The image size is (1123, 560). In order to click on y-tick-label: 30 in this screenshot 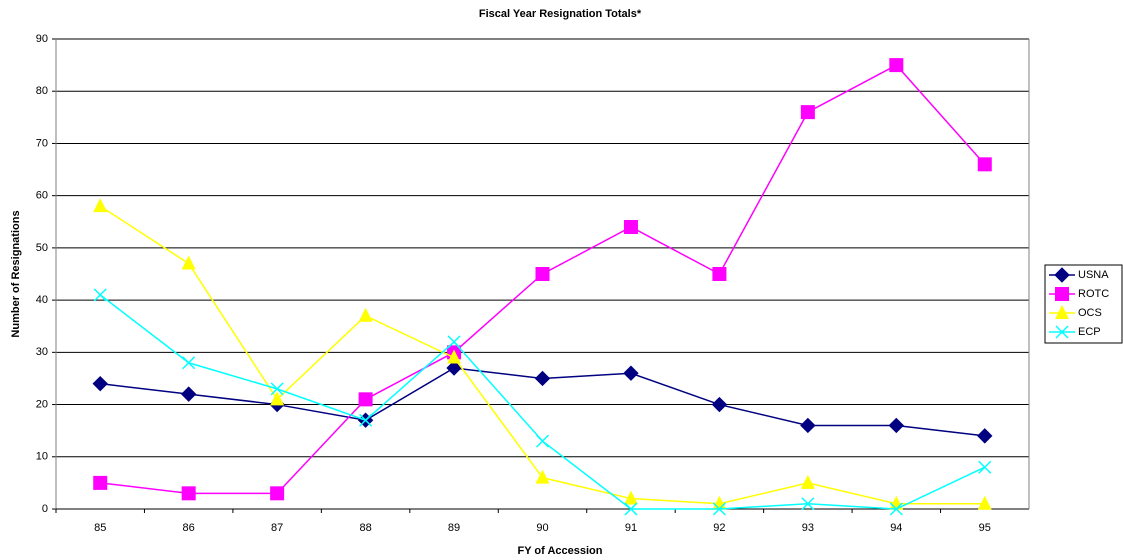, I will do `click(42, 352)`.